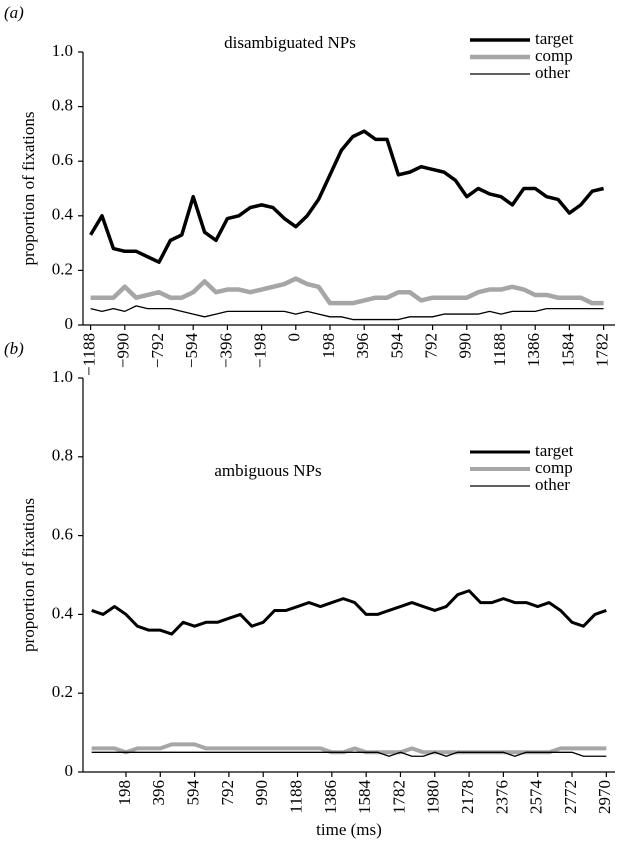 Image resolution: width=626 pixels, height=843 pixels. Describe the element at coordinates (536, 797) in the screenshot. I see `x-tick-label: 2574` at that location.